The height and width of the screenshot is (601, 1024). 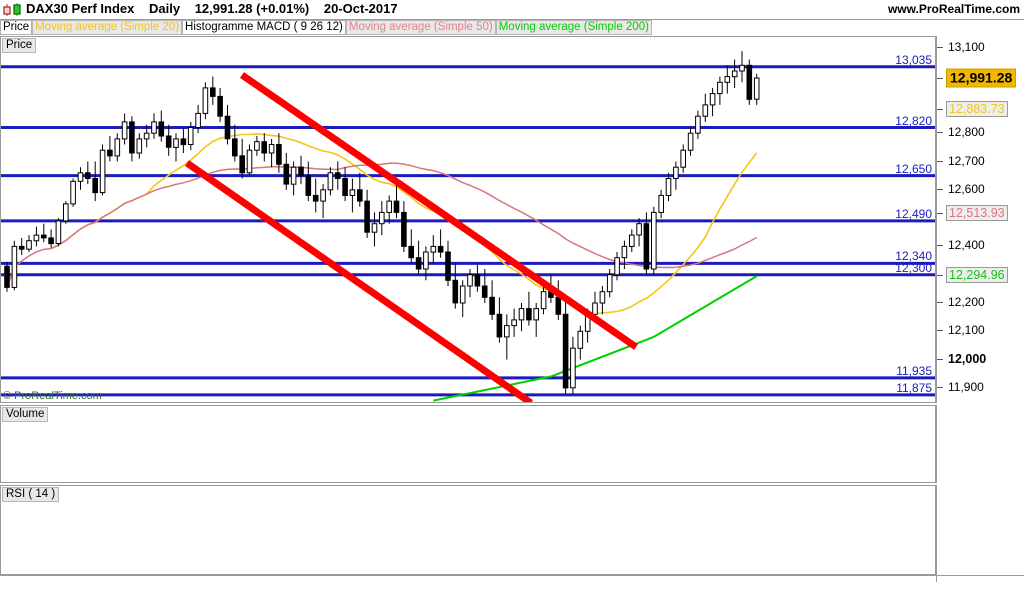 What do you see at coordinates (966, 330) in the screenshot?
I see `price-axis-tick: 12,100` at bounding box center [966, 330].